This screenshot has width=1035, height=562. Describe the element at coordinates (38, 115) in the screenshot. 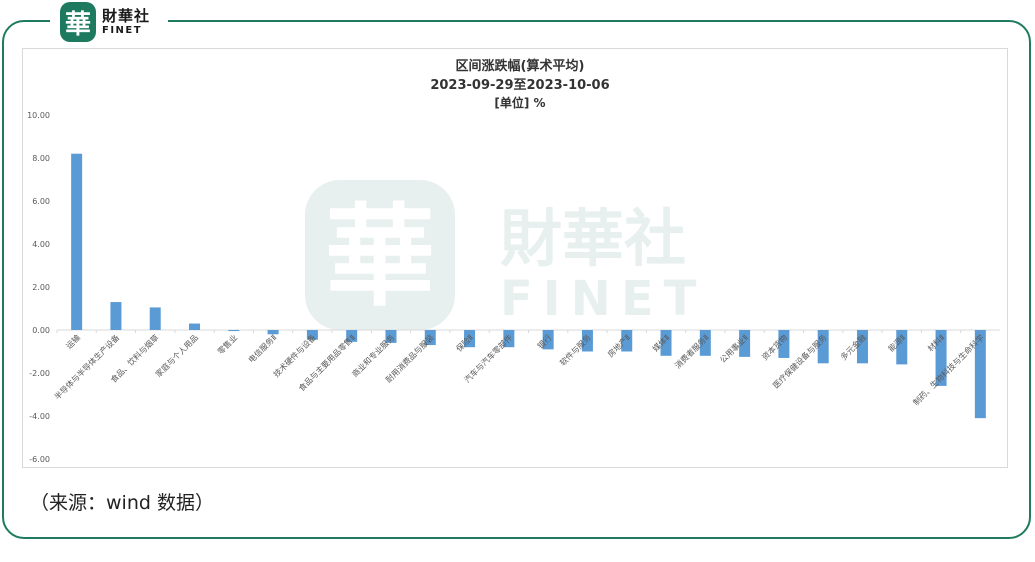

I see `y-tick-label: 10.00` at that location.